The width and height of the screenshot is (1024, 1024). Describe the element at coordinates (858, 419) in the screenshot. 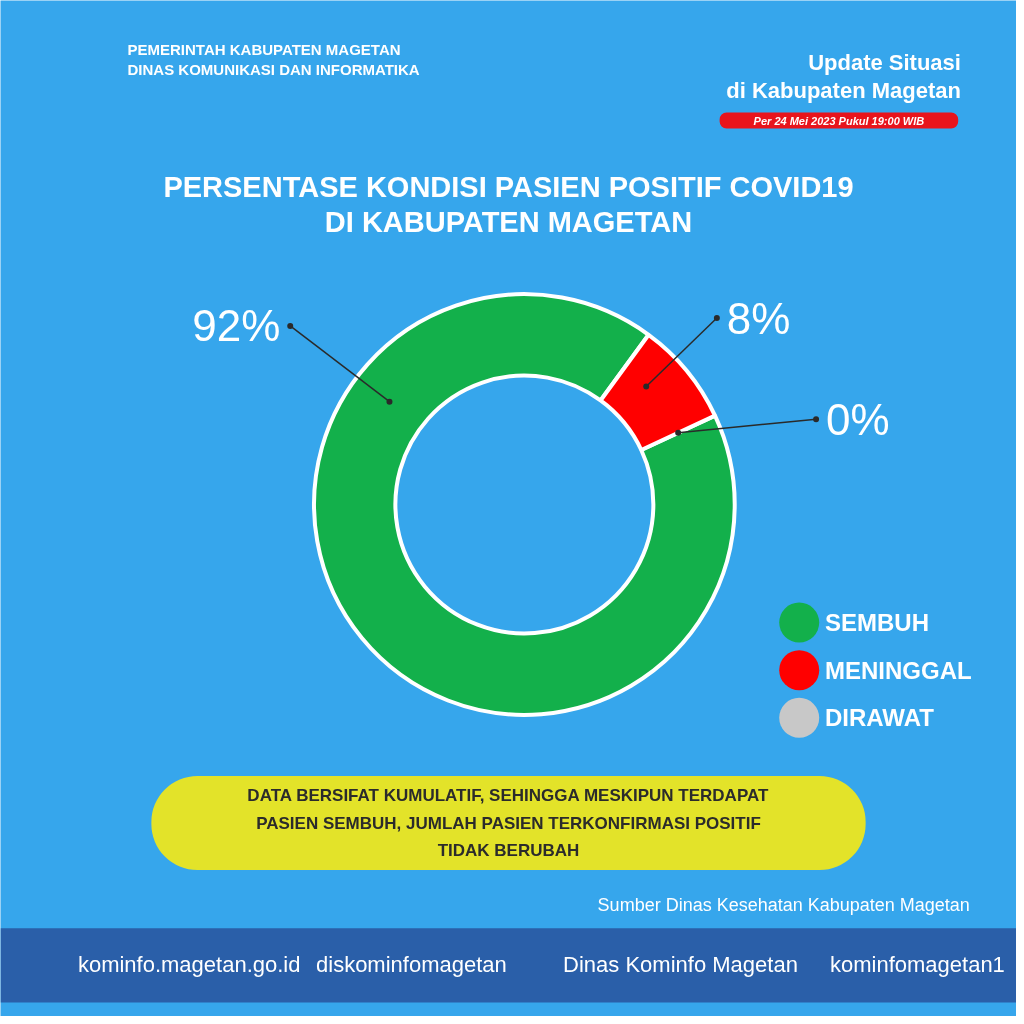

I see `text: 0%` at that location.